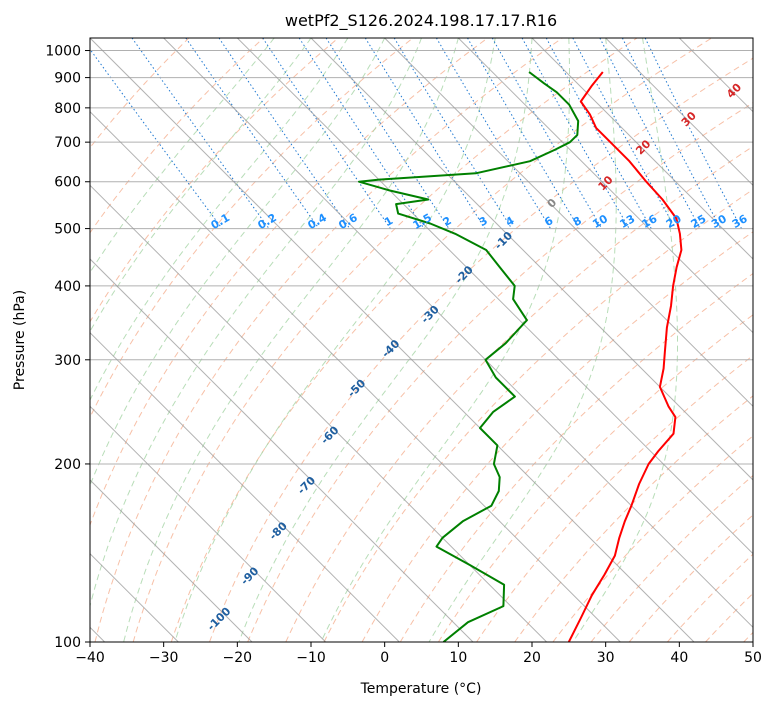  Describe the element at coordinates (67, 183) in the screenshot. I see `y-tick-label: 600` at that location.